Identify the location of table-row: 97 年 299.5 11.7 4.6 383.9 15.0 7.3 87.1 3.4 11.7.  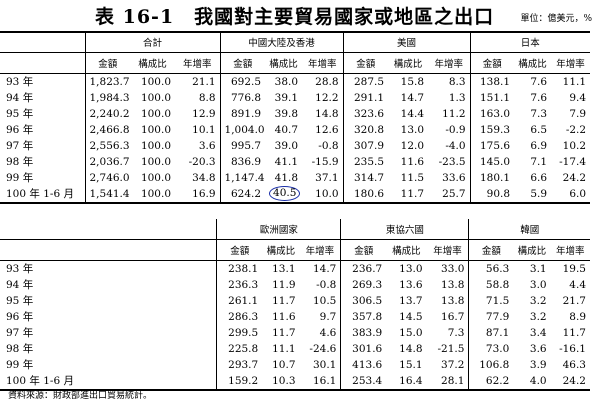
(295, 332).